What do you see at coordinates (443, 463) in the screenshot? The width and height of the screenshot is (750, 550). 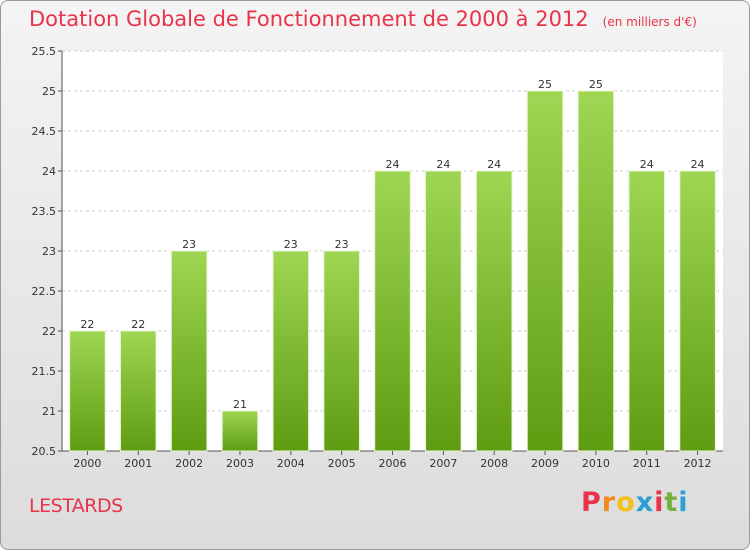 I see `x-tick-label: 2007` at bounding box center [443, 463].